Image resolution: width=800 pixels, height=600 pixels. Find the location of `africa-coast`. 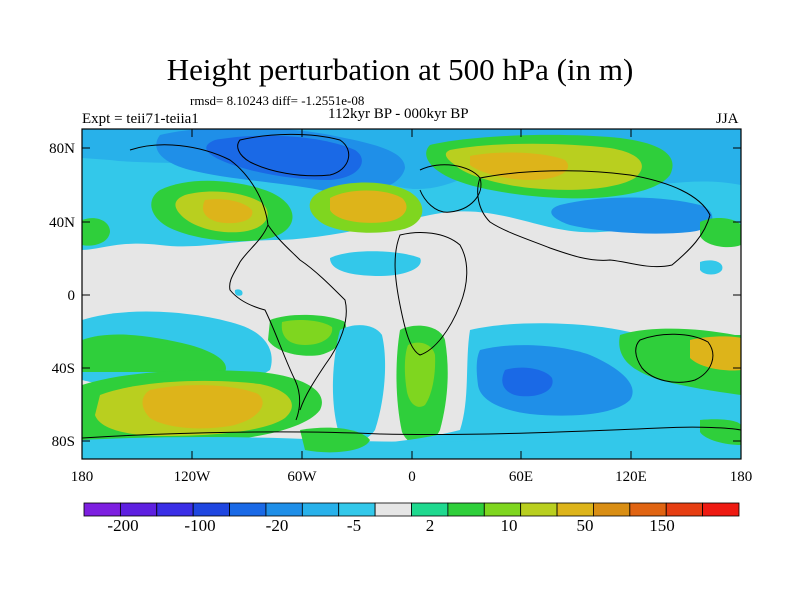

africa-coast is located at coordinates (431, 293).